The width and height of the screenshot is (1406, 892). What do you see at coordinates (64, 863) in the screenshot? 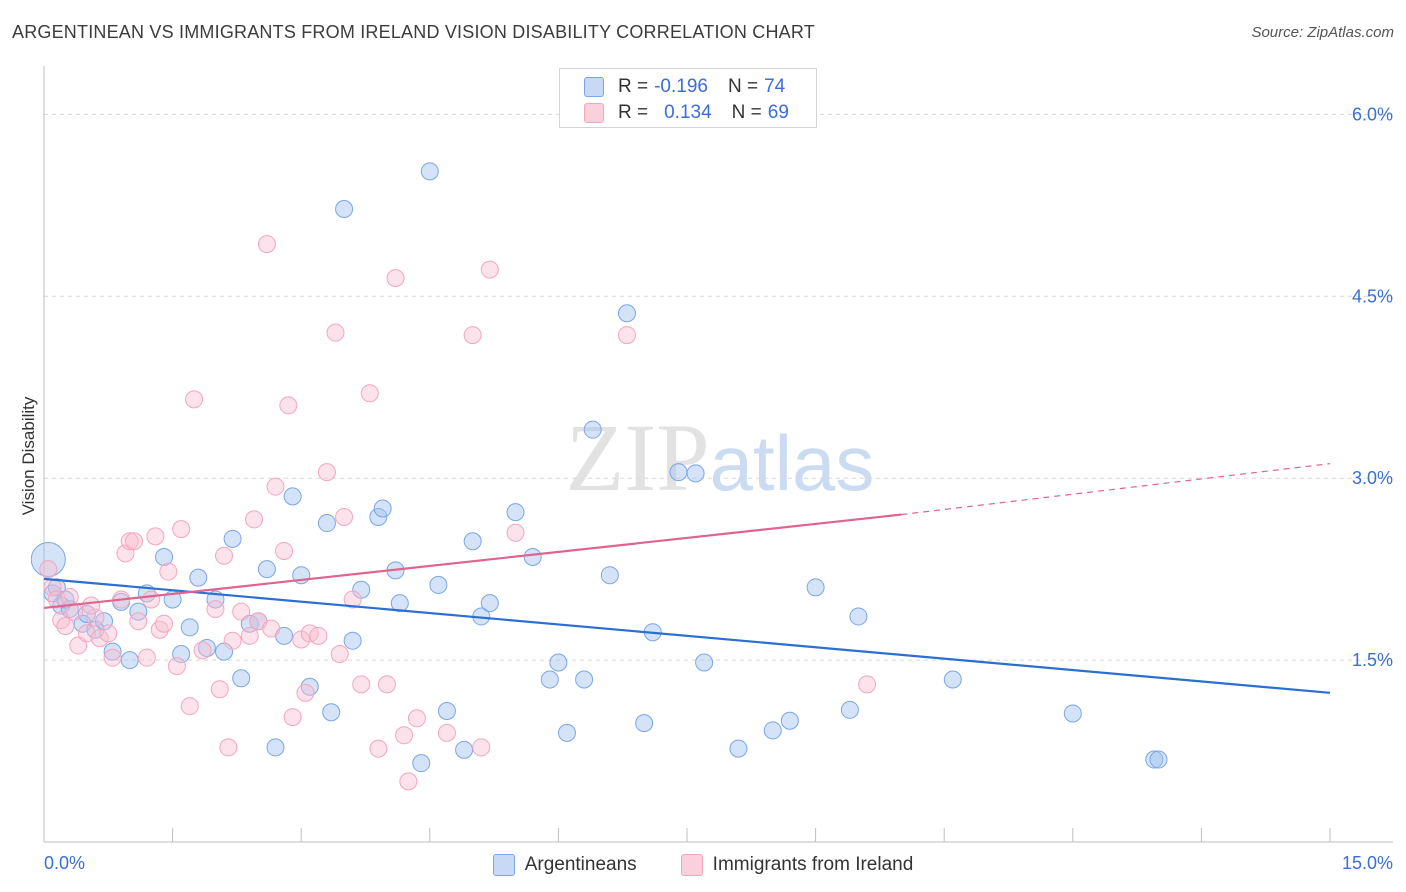
I see `x-tick-label-min: 0.0%` at bounding box center [64, 863].